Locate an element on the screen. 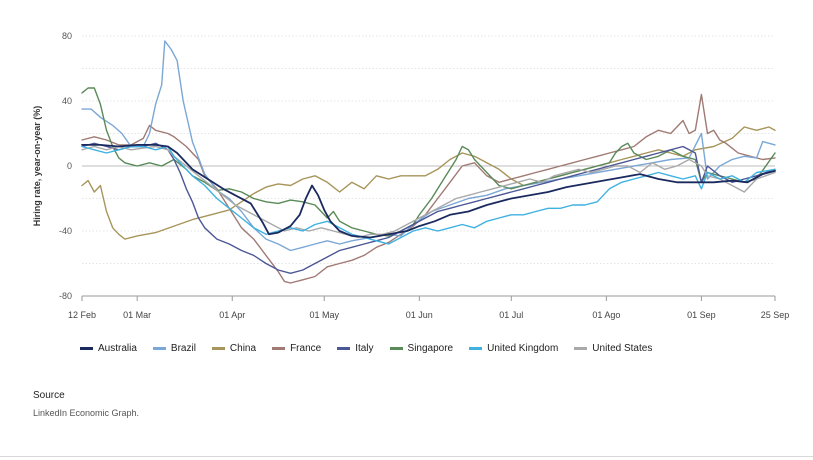  legend-item-united-states: United States is located at coordinates (613, 348).